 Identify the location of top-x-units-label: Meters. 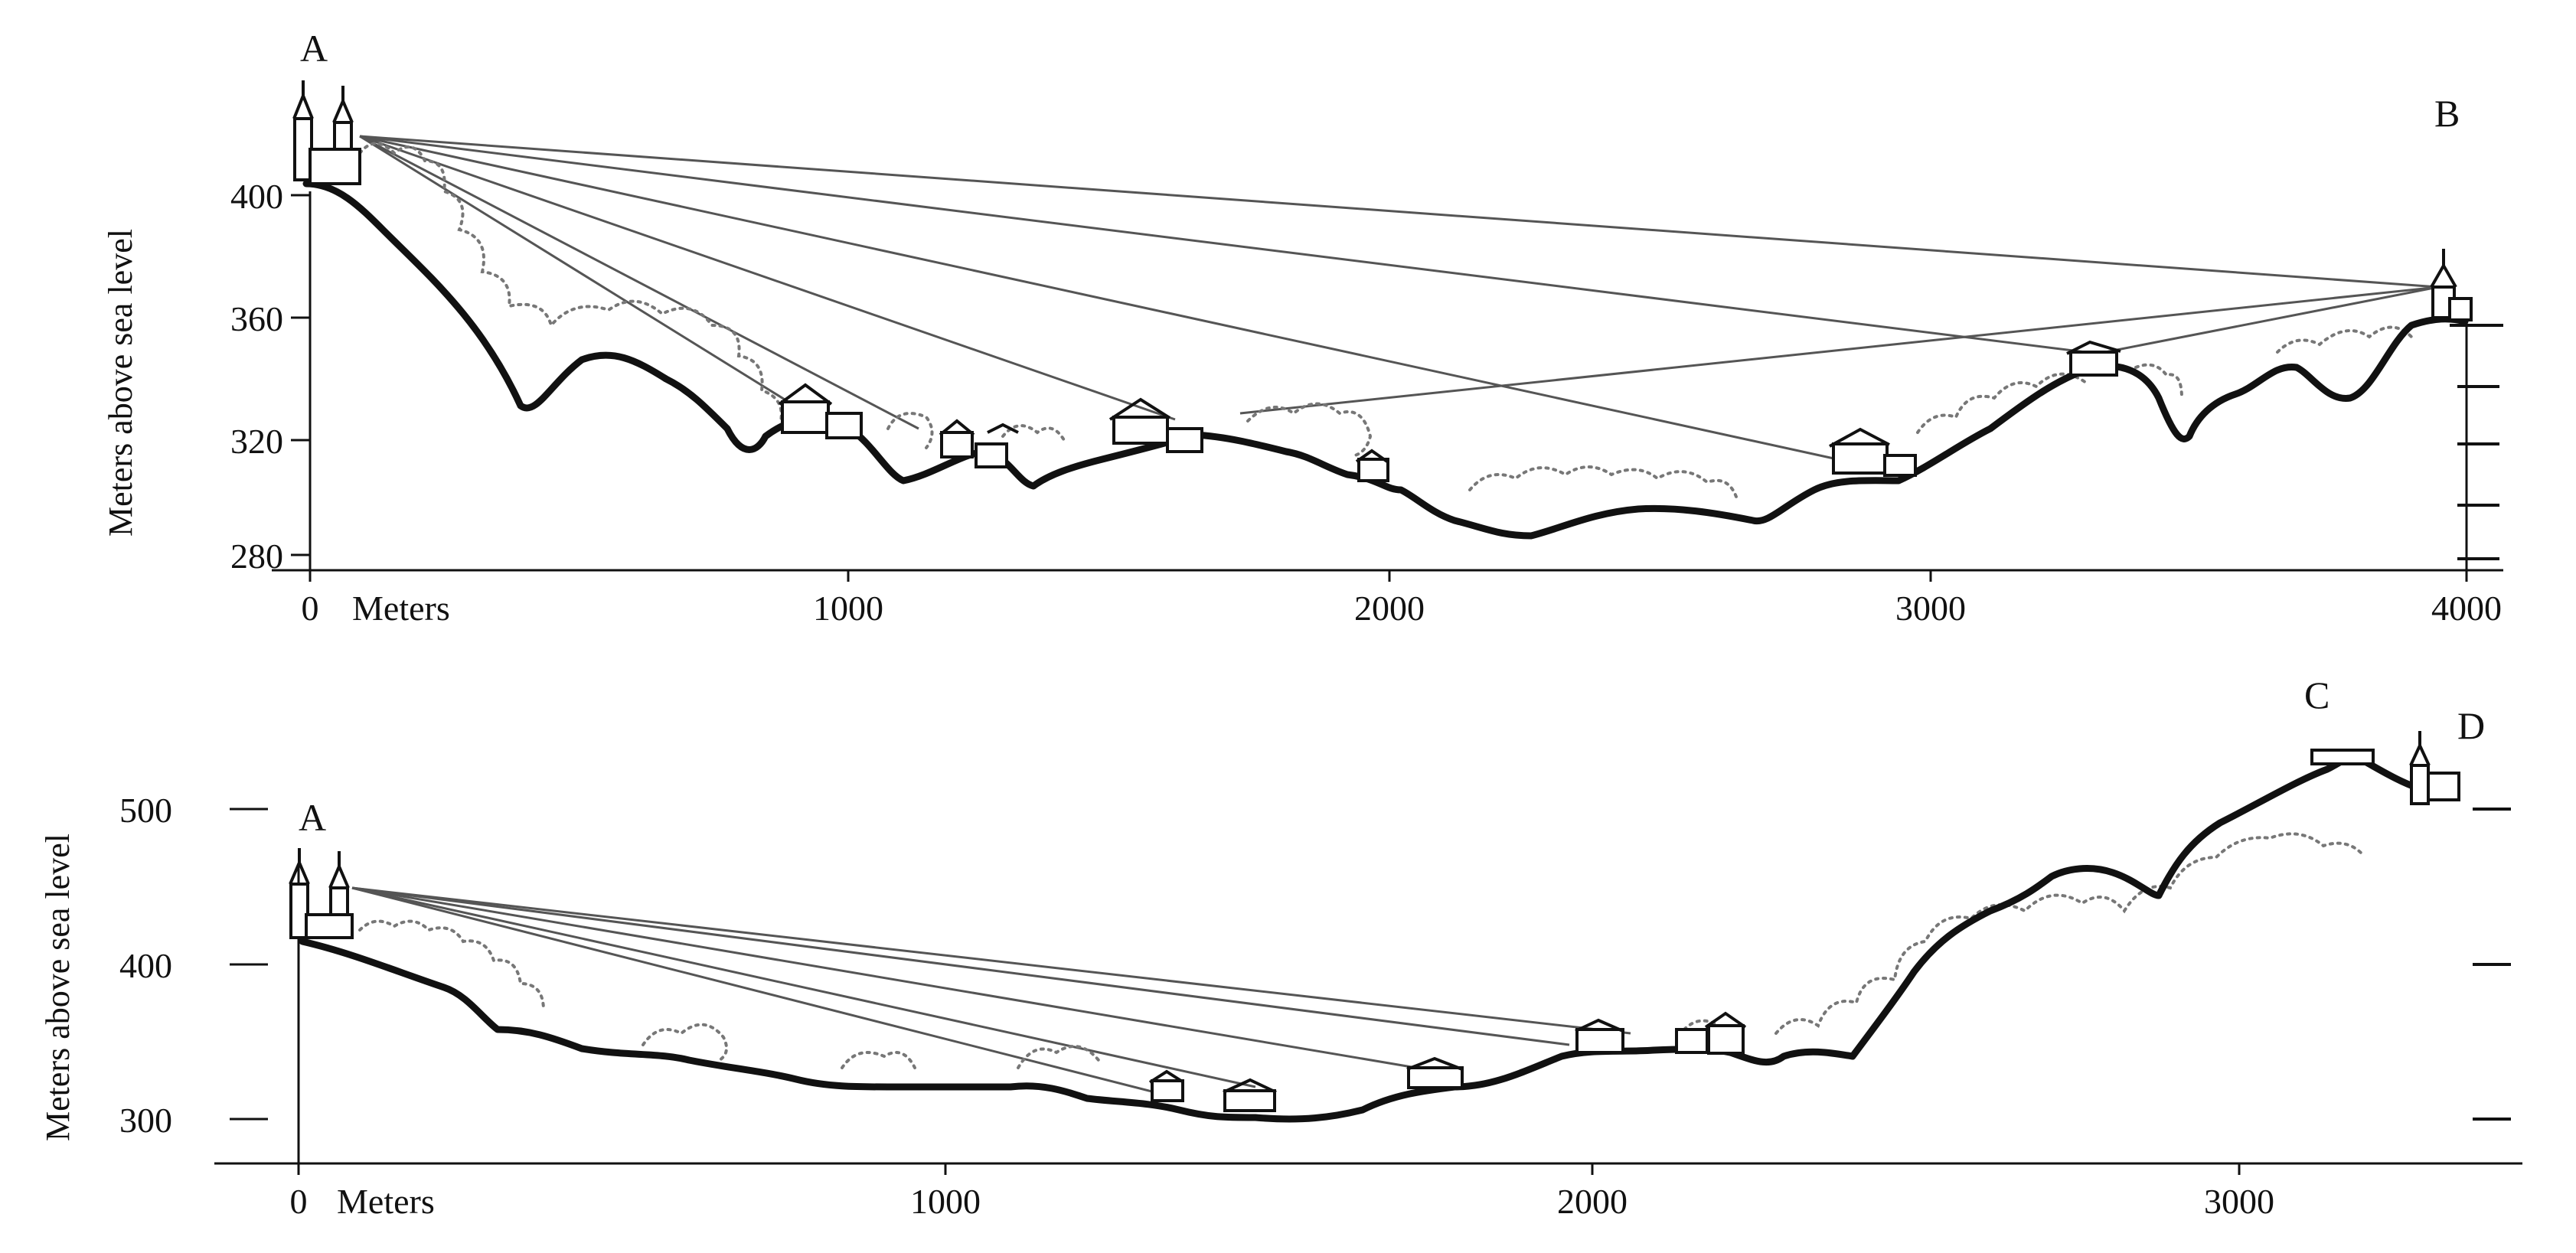
(401, 609).